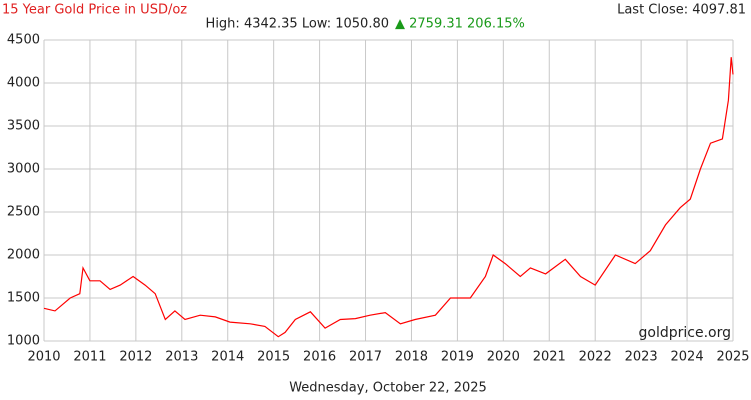 This screenshot has width=751, height=400. I want to click on x-tick-label: 2015, so click(273, 357).